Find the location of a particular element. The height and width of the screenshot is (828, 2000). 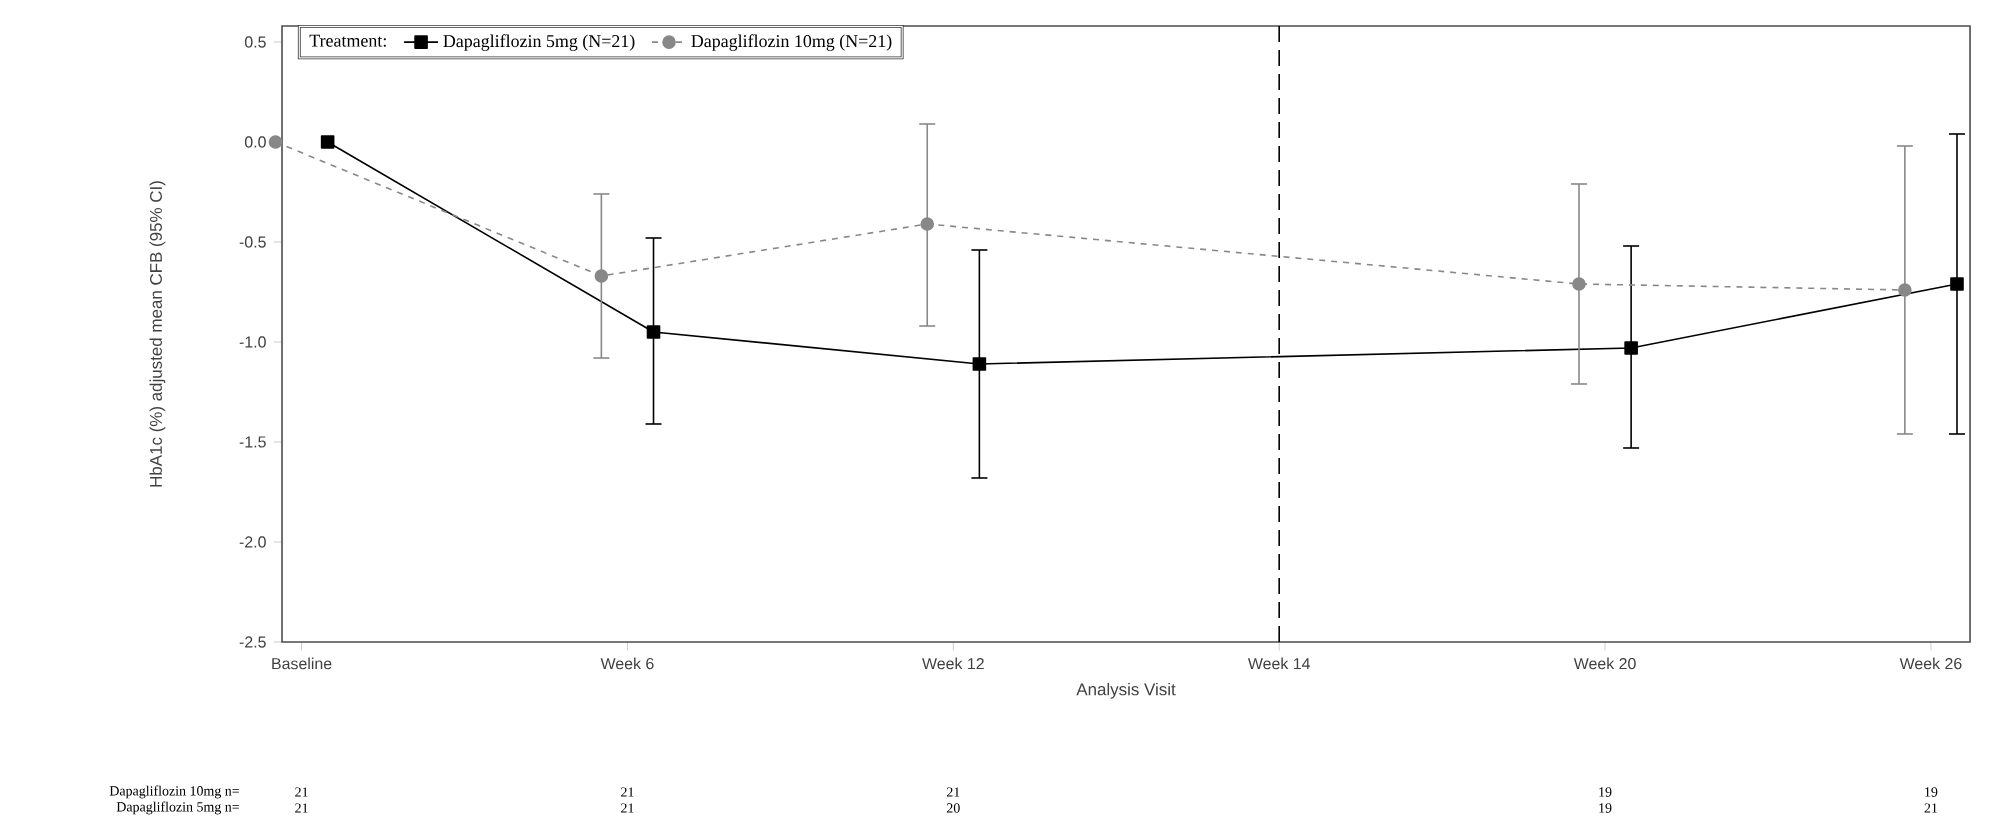

y-axis-title: HbA1c (%) adjusted mean CFB (95% CI) is located at coordinates (157, 334).